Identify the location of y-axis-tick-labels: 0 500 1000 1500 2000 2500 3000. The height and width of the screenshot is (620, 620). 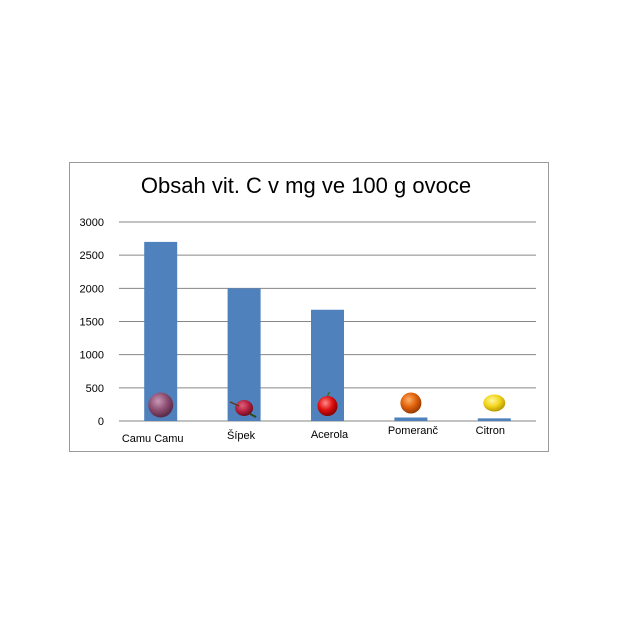
(92, 322).